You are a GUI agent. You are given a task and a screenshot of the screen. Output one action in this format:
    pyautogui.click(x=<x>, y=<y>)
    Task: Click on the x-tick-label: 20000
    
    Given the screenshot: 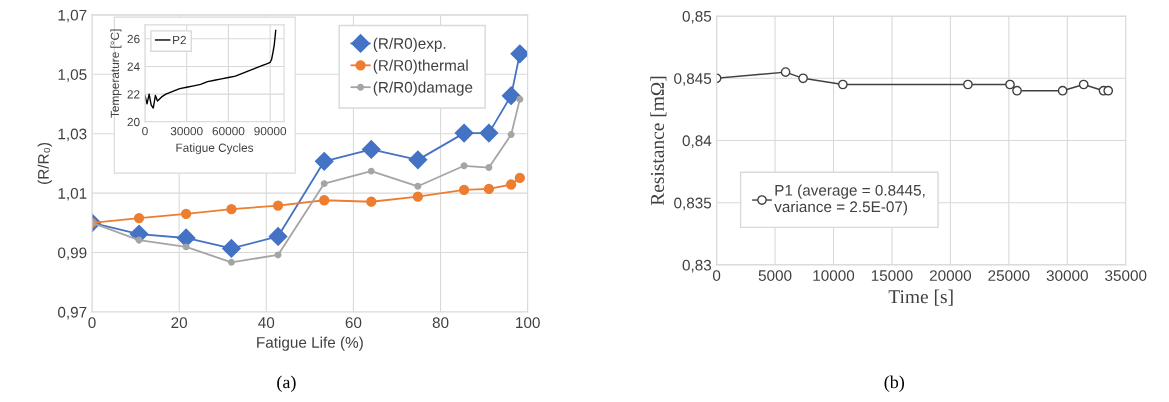 What is the action you would take?
    pyautogui.click(x=950, y=275)
    